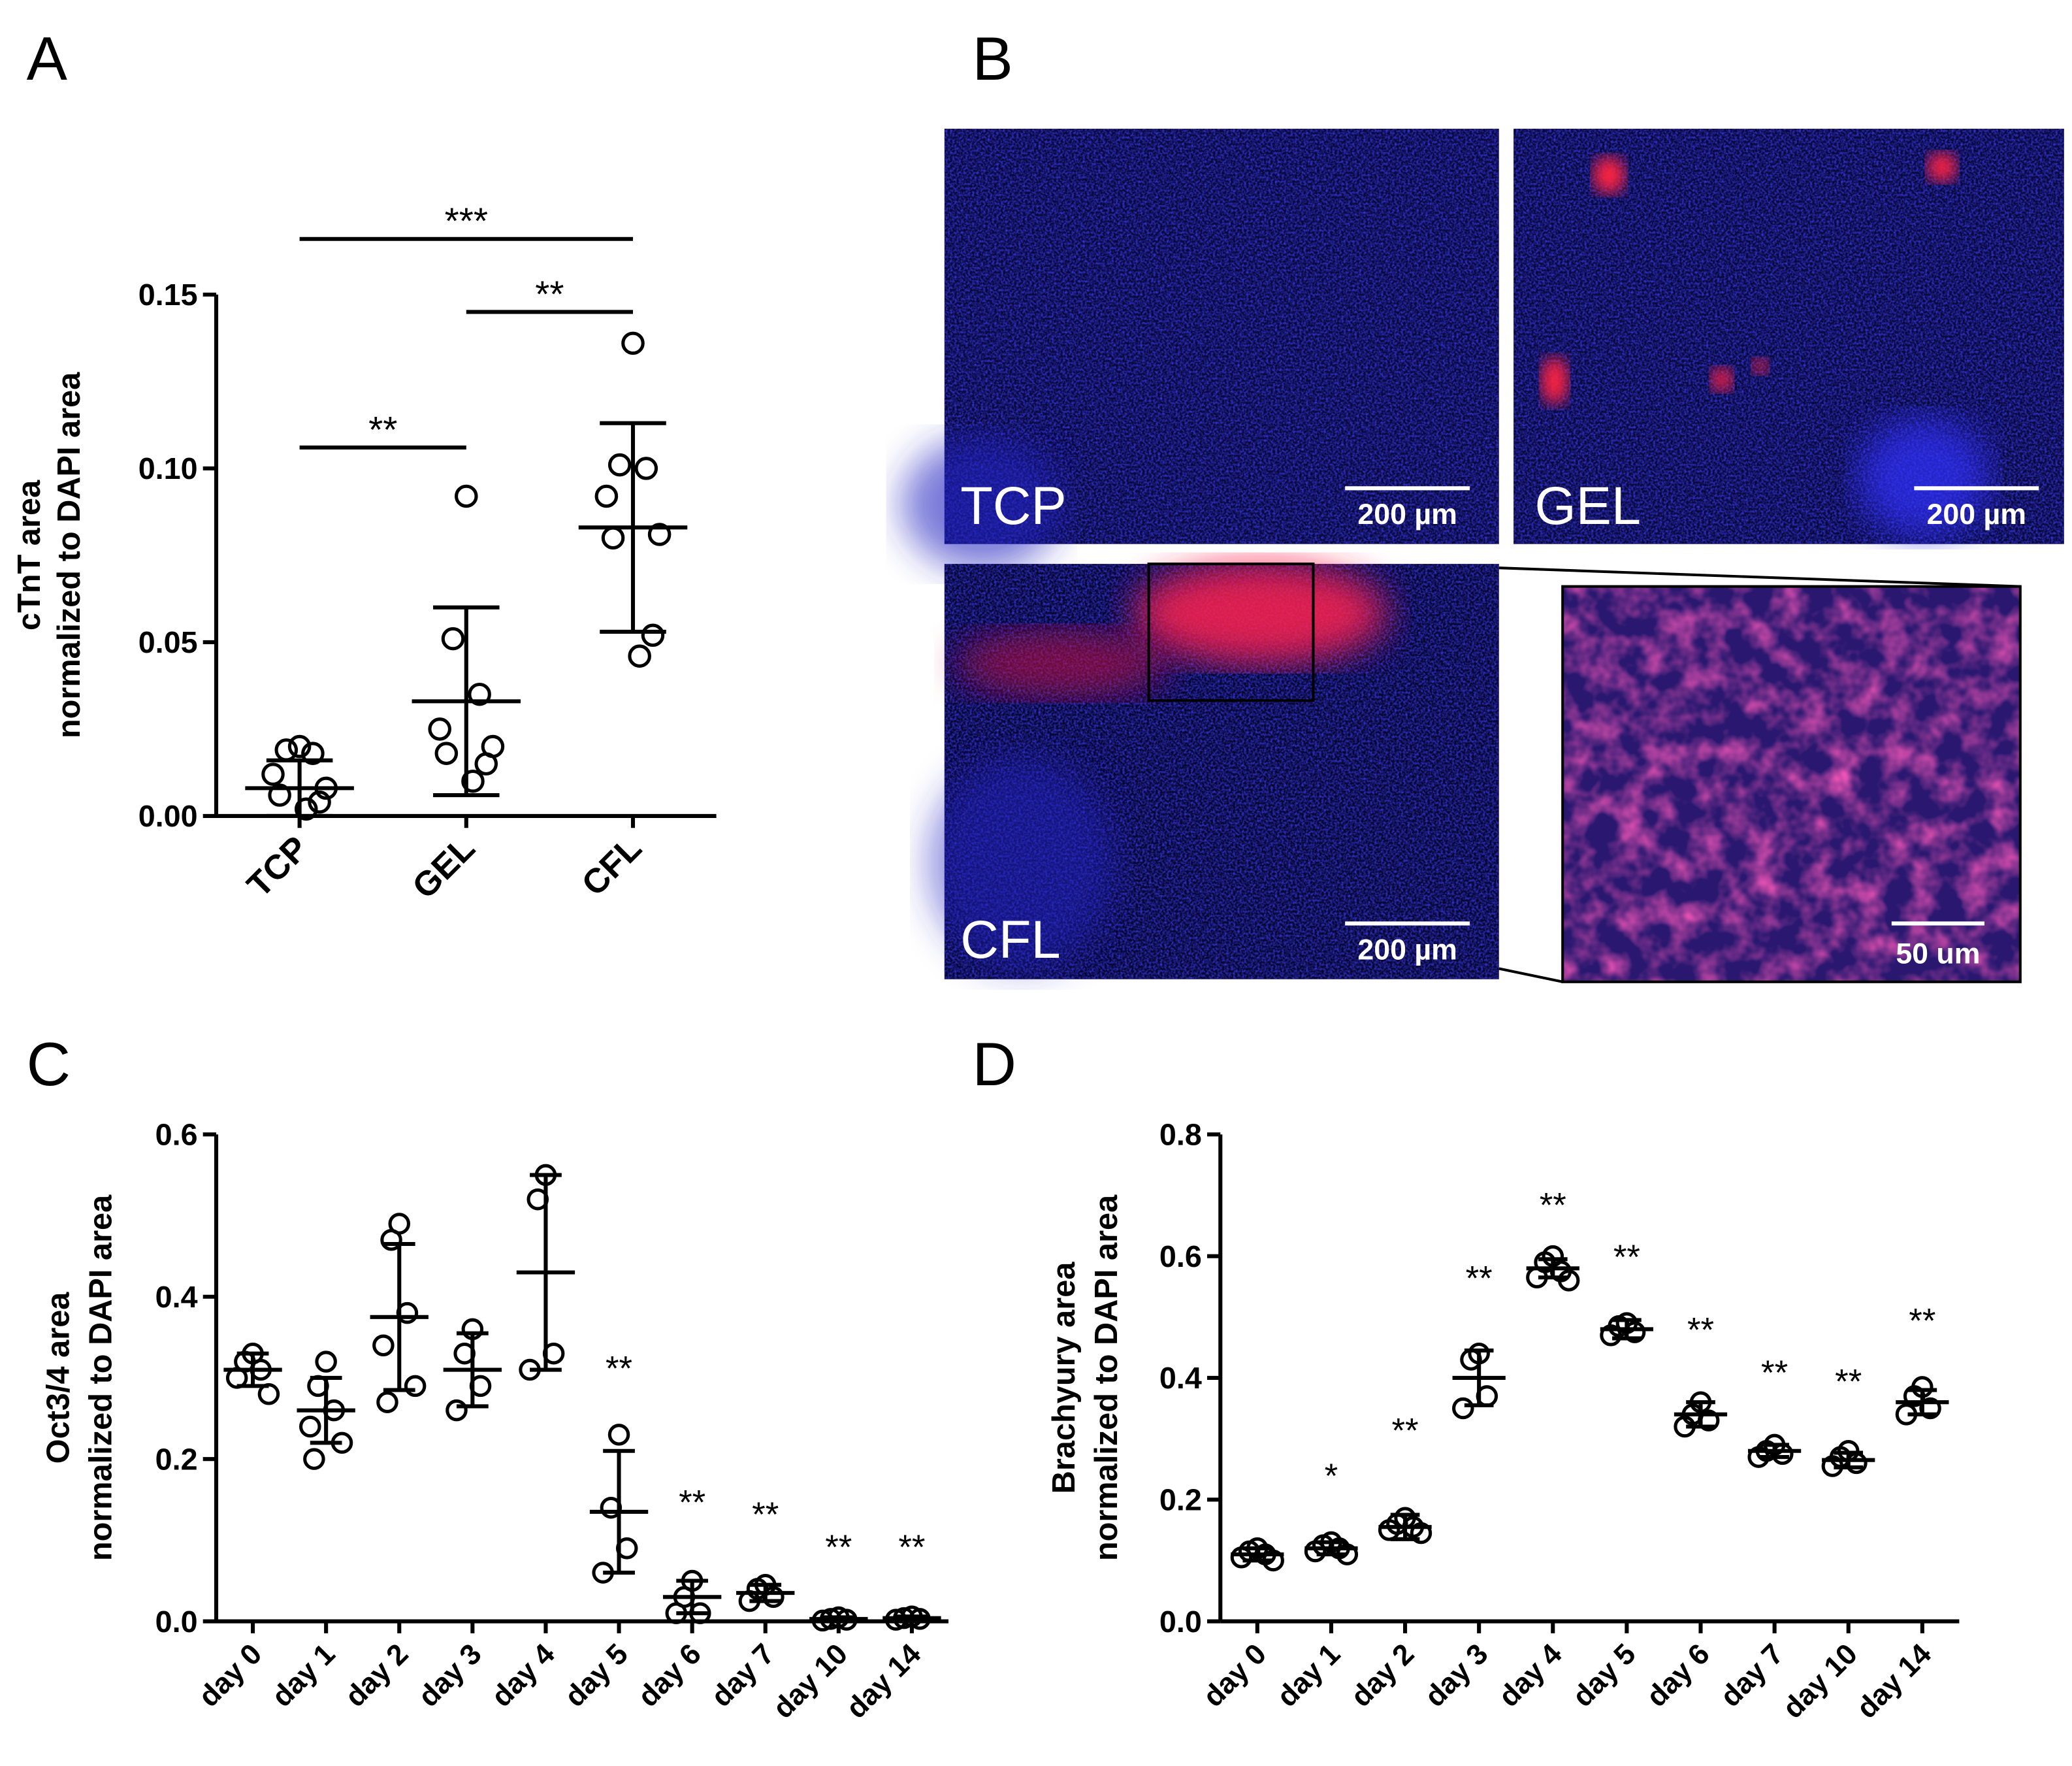 The height and width of the screenshot is (1766, 2072). I want to click on y-axis-label: Oct3/4 area, so click(58, 1378).